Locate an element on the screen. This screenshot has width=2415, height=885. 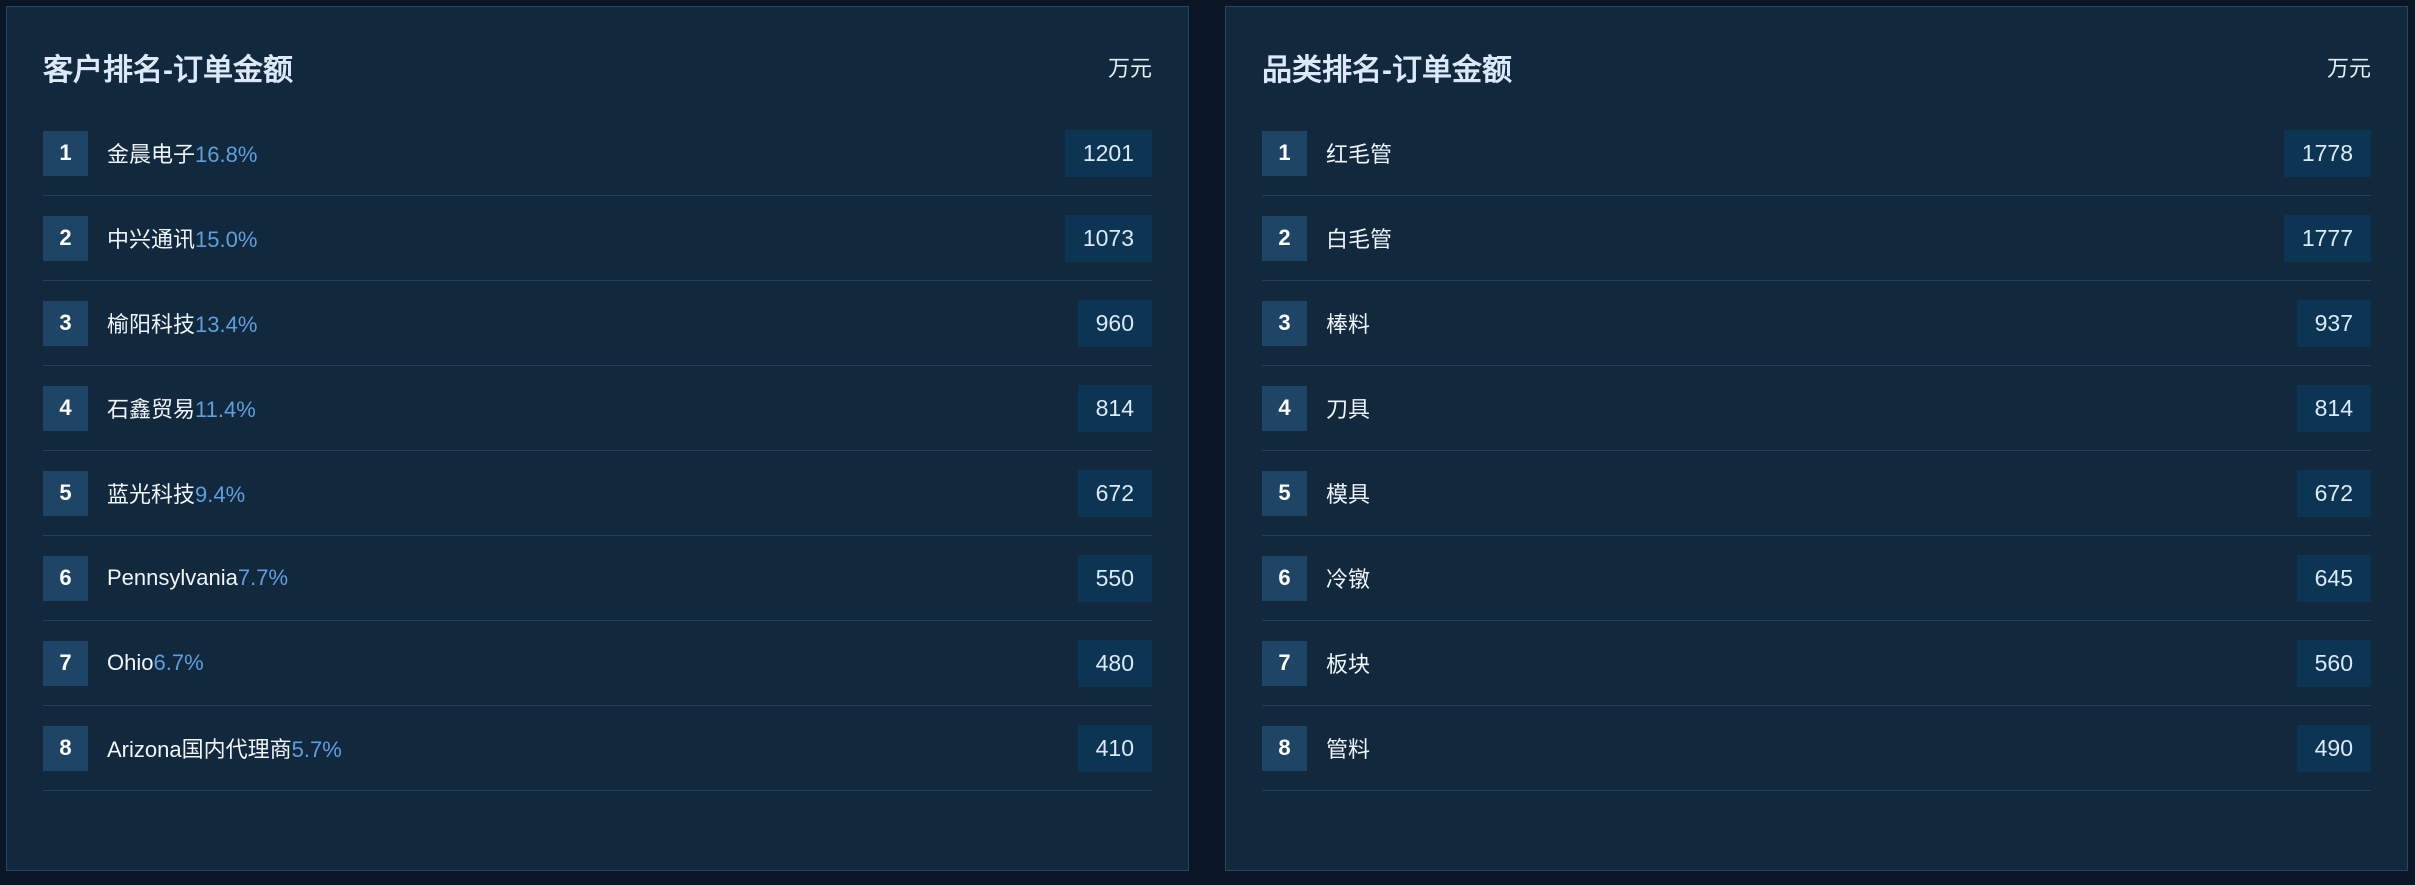
list-item: 7 Ohio6.7% 480 is located at coordinates (597, 663).